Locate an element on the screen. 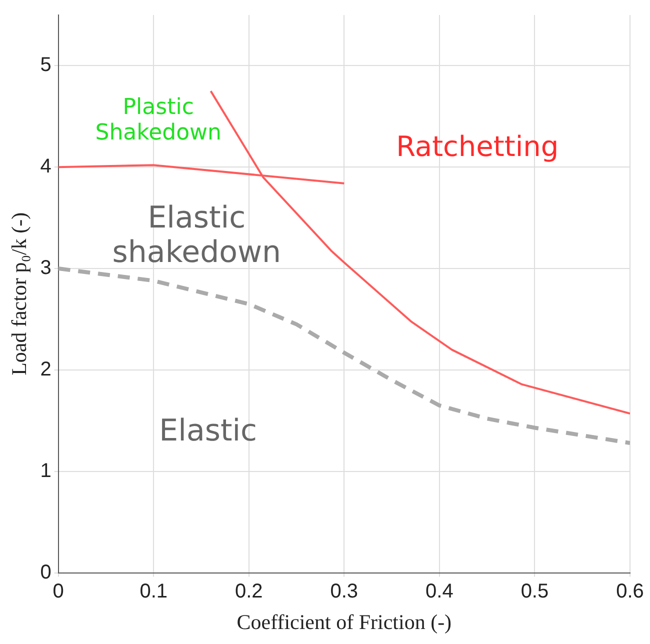  x-tick-label: 0.5 is located at coordinates (534, 591).